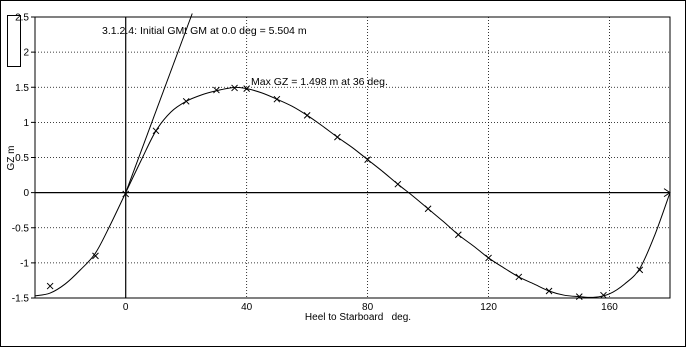 Image resolution: width=686 pixels, height=347 pixels. What do you see at coordinates (368, 307) in the screenshot?
I see `x-tick-label: 80` at bounding box center [368, 307].